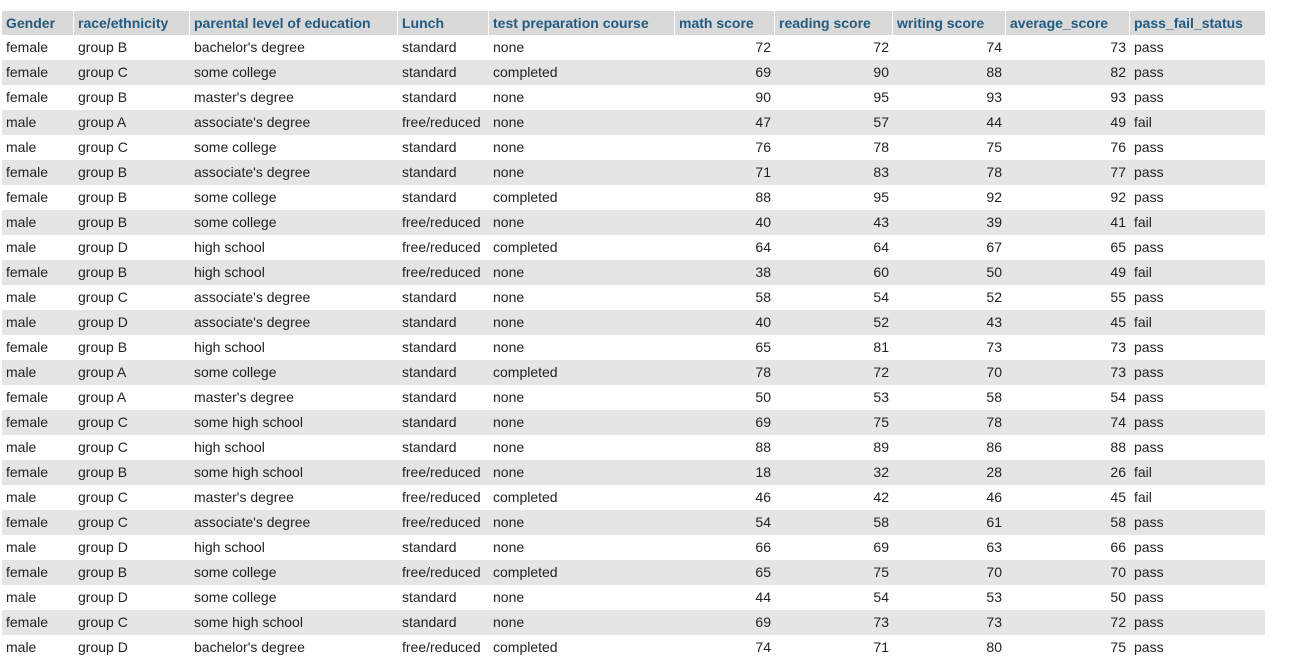  Describe the element at coordinates (294, 547) in the screenshot. I see `cell-parent_edu: high school` at that location.